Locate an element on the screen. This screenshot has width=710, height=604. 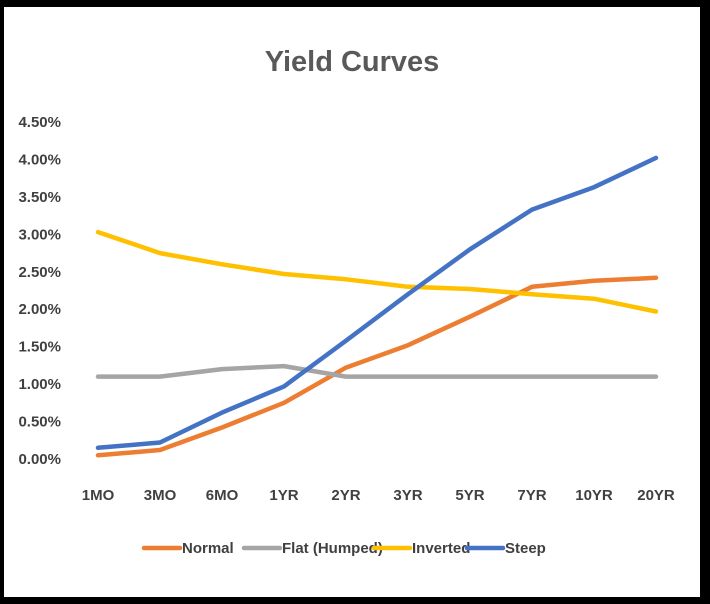
y-tick-label: 4.00% is located at coordinates (39, 159).